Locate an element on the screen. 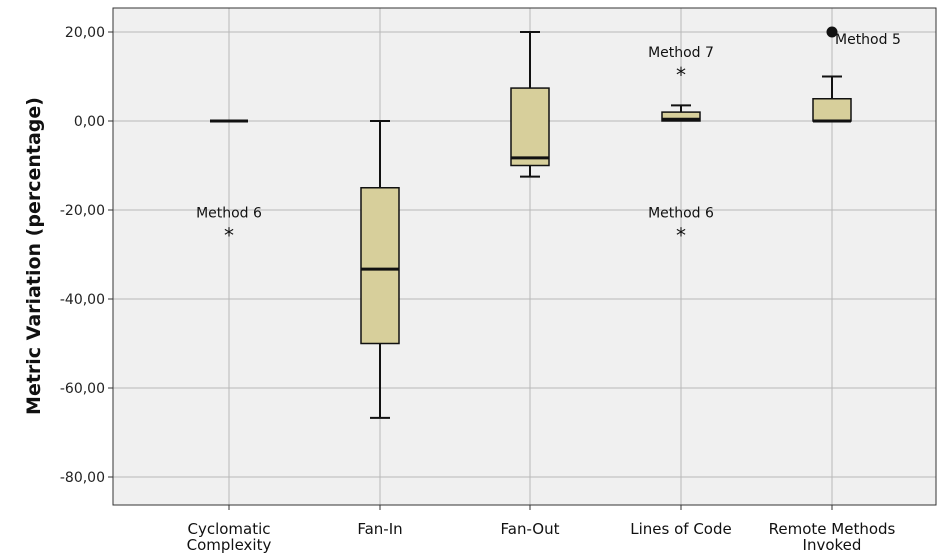 This screenshot has width=940, height=558. y-tick-label: -20,00 is located at coordinates (82, 211).